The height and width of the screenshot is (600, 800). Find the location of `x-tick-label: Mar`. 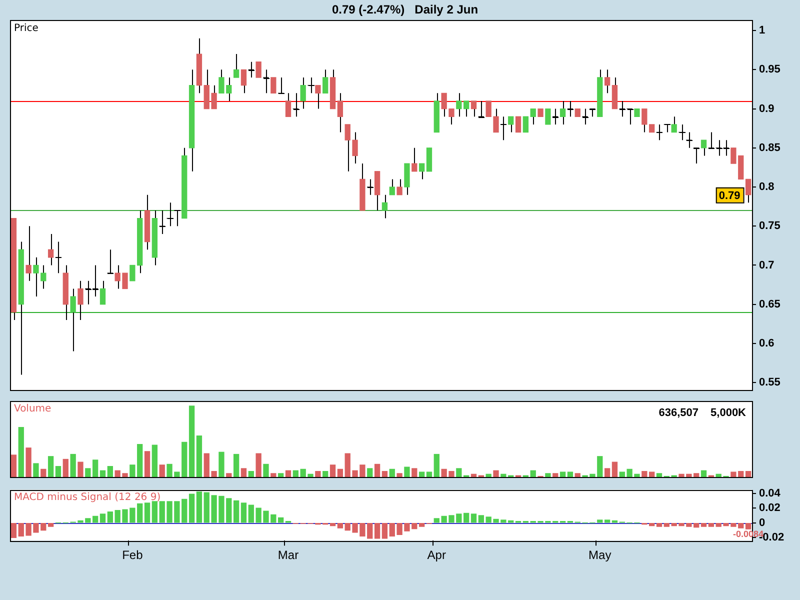

x-tick-label: Mar is located at coordinates (288, 555).